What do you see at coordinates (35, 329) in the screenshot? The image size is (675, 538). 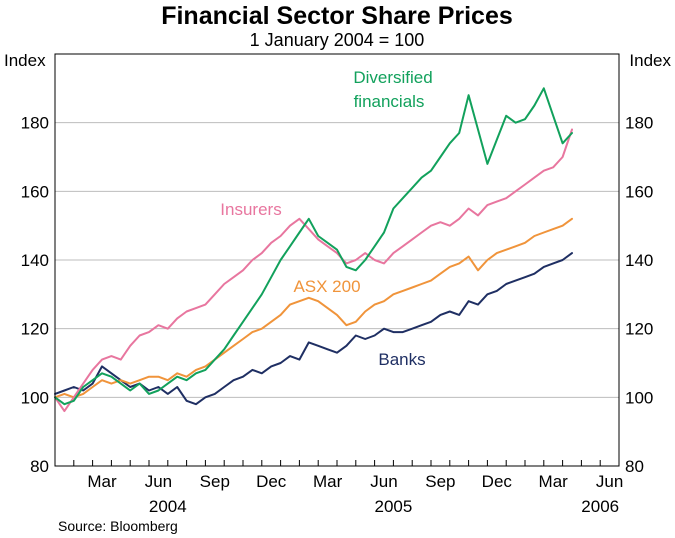 I see `y-tick-label-left: 120` at bounding box center [35, 329].